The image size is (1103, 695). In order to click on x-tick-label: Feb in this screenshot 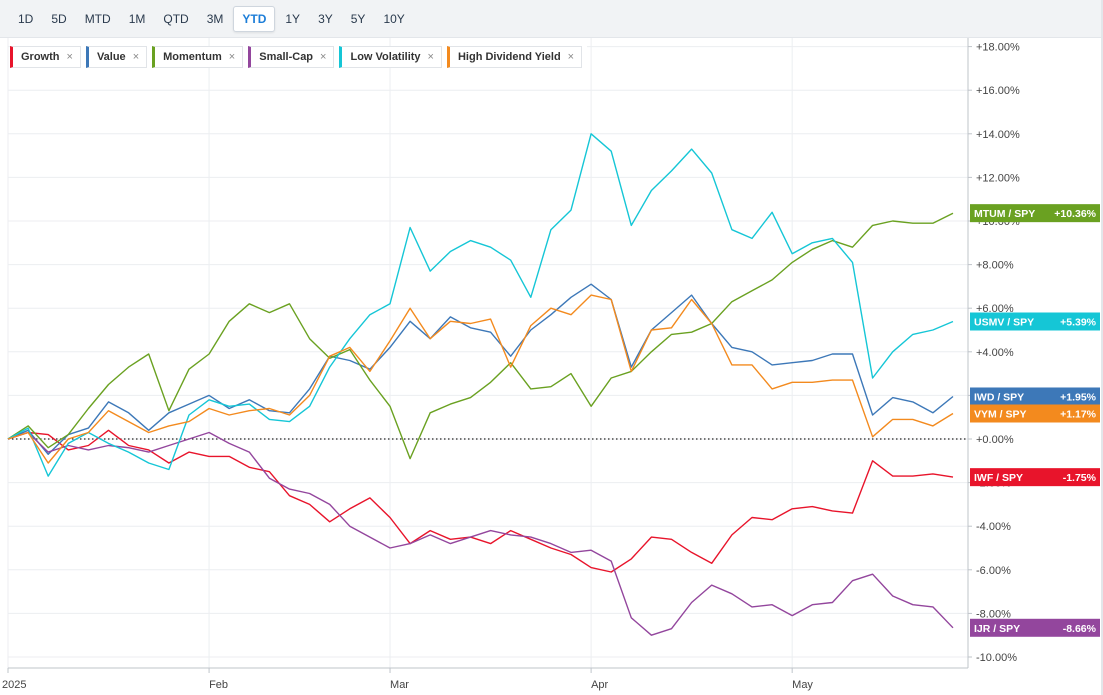, I will do `click(218, 685)`.